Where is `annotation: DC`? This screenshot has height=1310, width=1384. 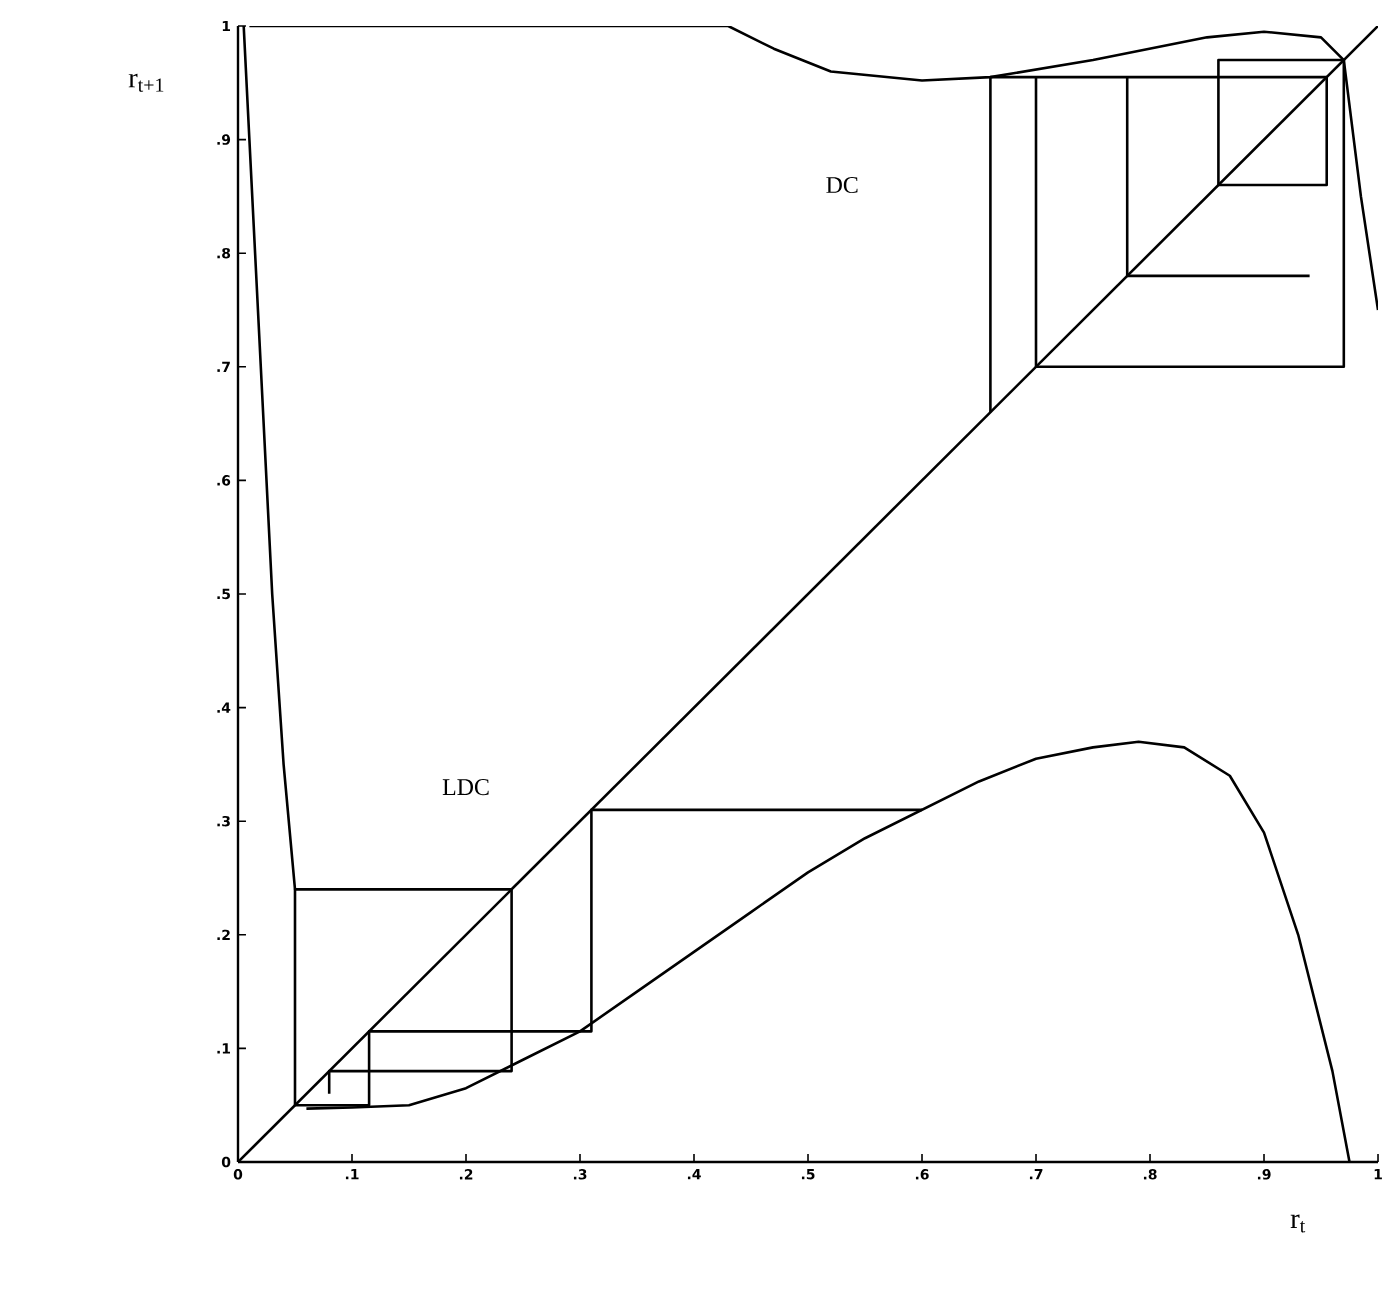
annotation: DC is located at coordinates (842, 185).